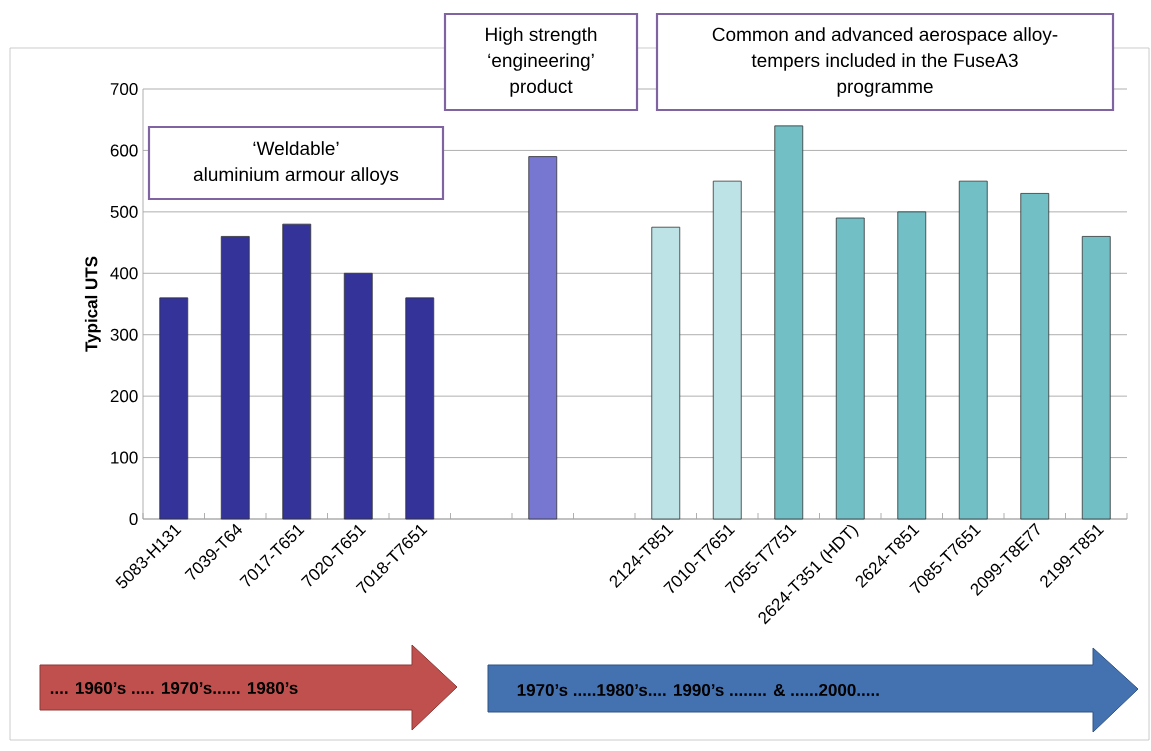 The image size is (1151, 751). What do you see at coordinates (885, 62) in the screenshot?
I see `annotation: Common and advanced aerospace alloy- tempers included in the FuseA3 programme` at bounding box center [885, 62].